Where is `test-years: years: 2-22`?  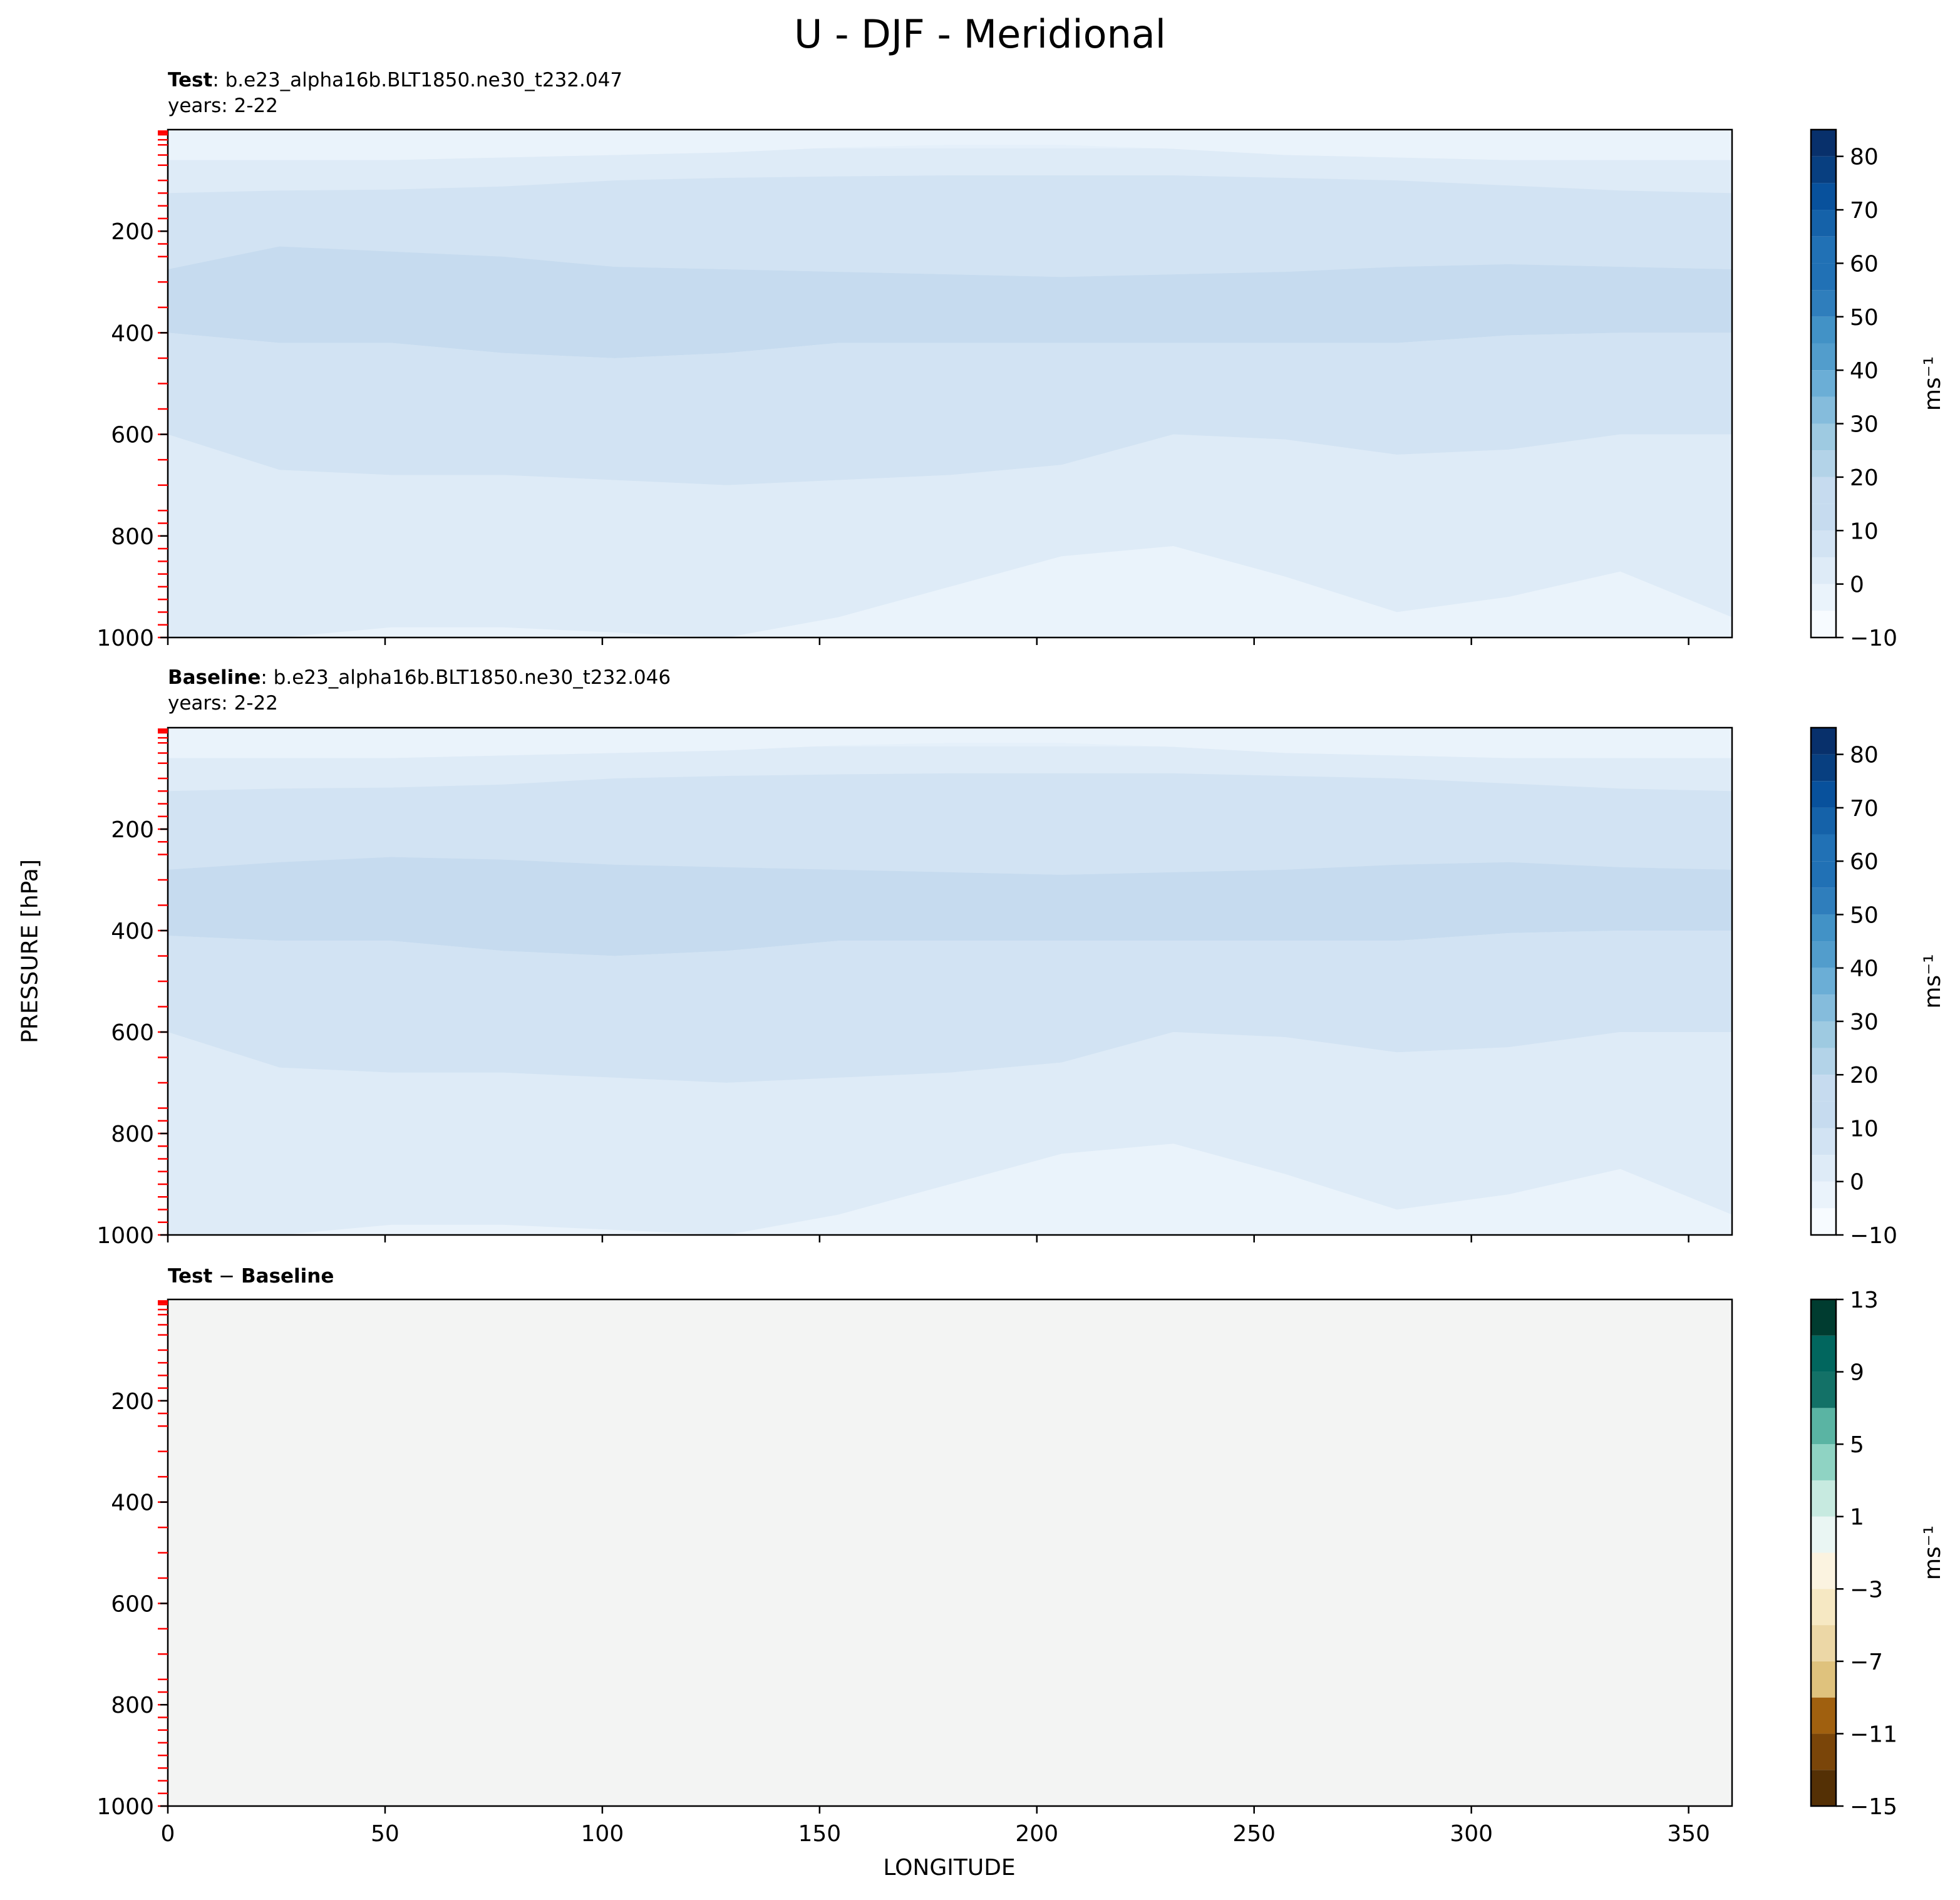 test-years: years: 2-22 is located at coordinates (223, 106).